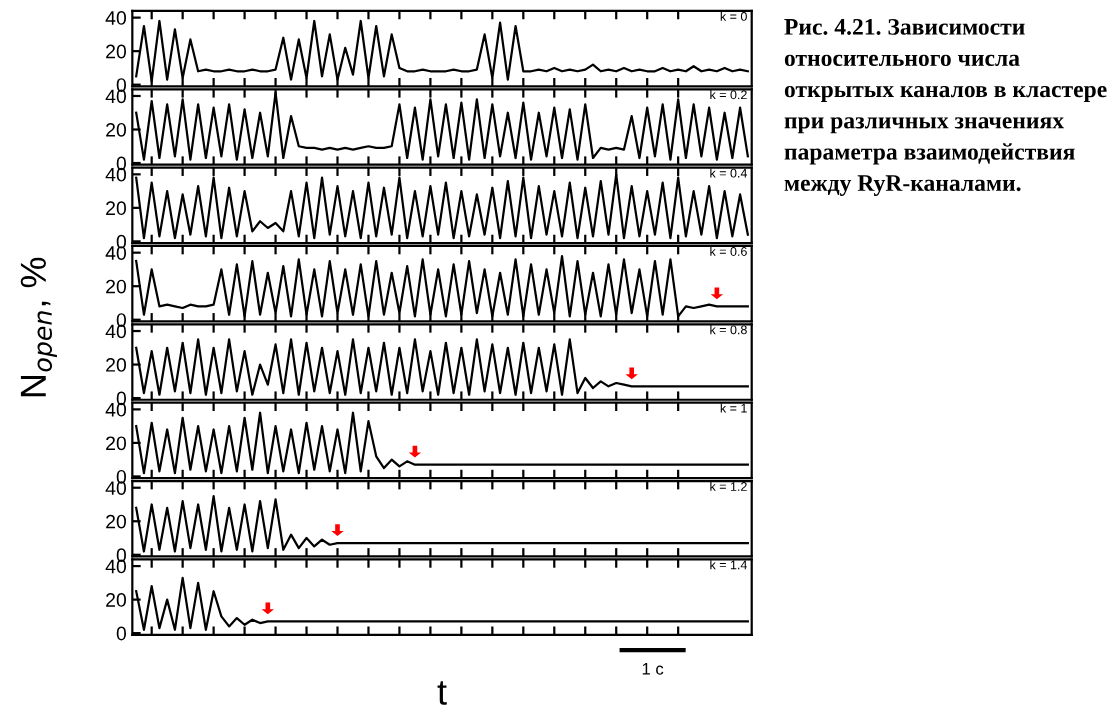 This screenshot has height=728, width=1112. What do you see at coordinates (653, 669) in the screenshot?
I see `text: 1 c` at bounding box center [653, 669].